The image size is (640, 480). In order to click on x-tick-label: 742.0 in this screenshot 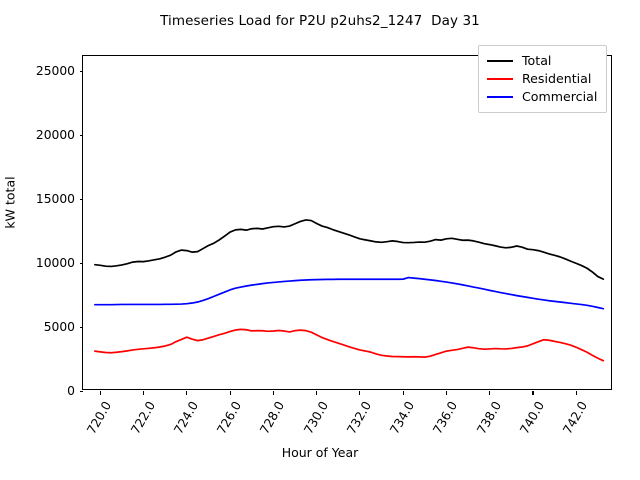, I will do `click(575, 418)`.